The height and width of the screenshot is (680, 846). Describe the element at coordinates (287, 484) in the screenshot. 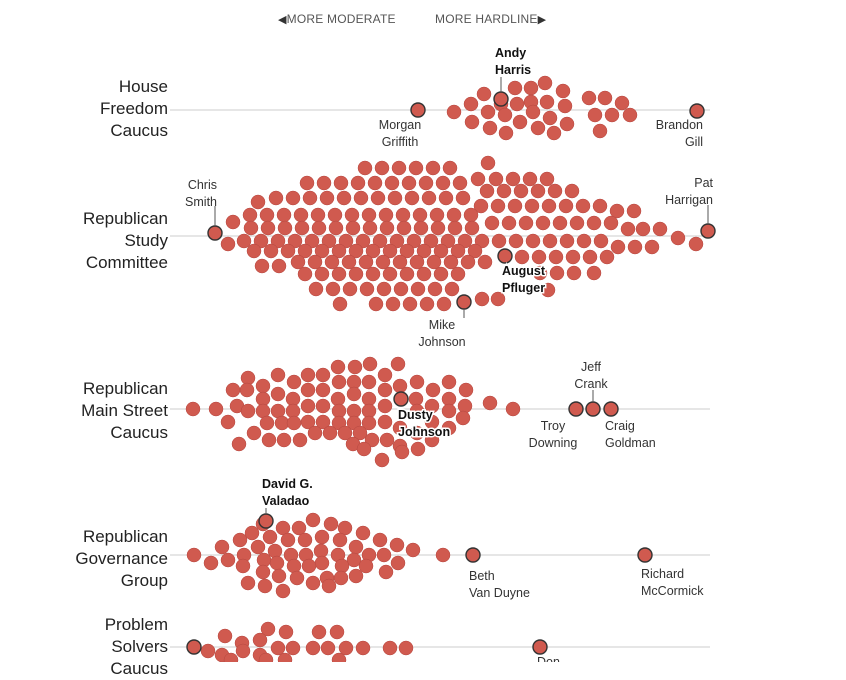

I see `member-label: David G.` at that location.